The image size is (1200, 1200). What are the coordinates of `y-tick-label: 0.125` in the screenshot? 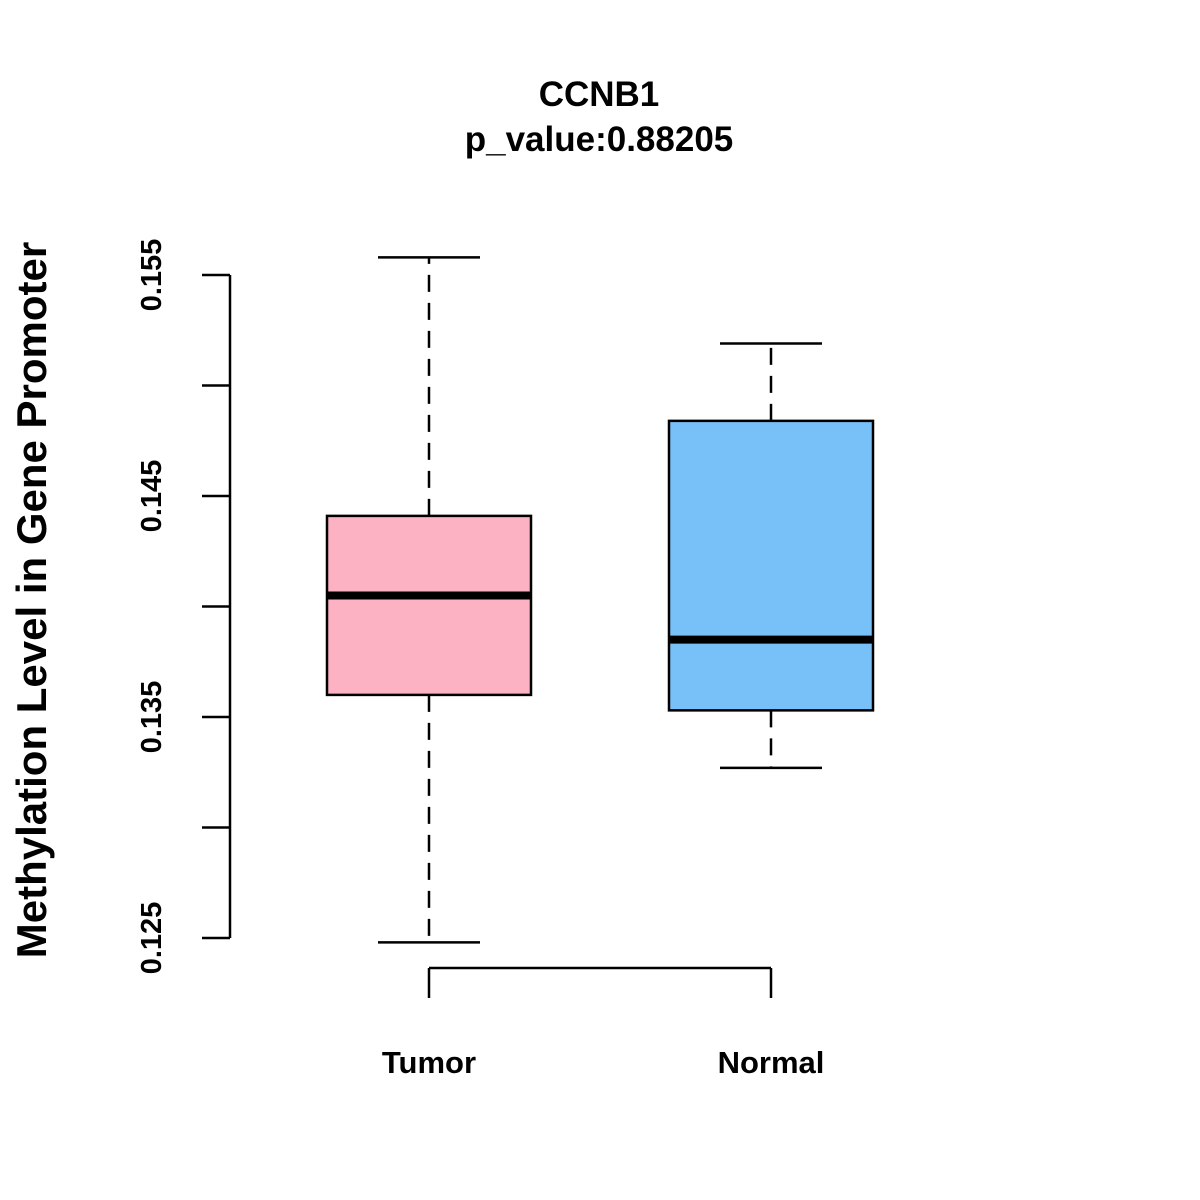 It's located at (152, 938).